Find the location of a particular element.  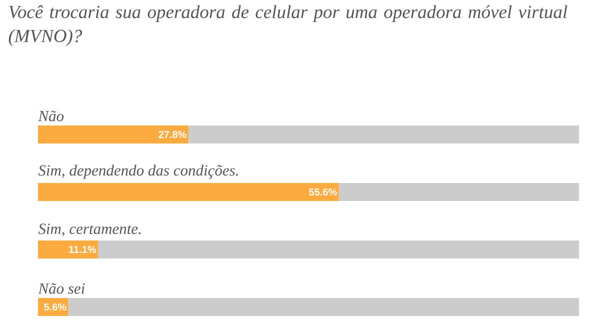

y-tick-label: Não is located at coordinates (51, 116).